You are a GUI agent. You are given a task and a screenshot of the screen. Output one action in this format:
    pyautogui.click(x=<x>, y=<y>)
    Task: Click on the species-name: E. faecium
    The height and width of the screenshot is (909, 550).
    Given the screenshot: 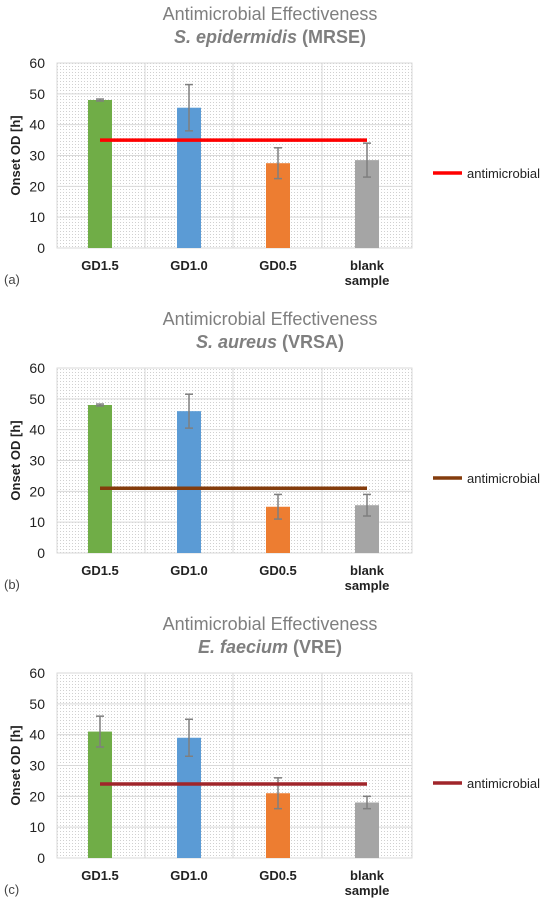 What is the action you would take?
    pyautogui.click(x=243, y=647)
    